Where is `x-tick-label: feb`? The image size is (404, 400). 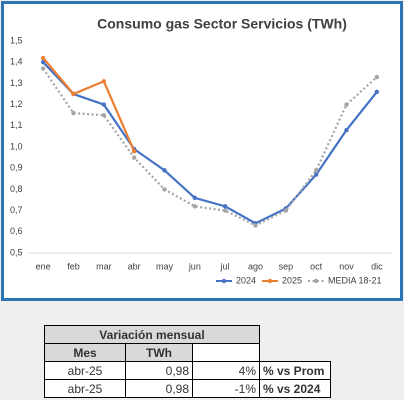
x-tick-label: feb is located at coordinates (73, 266).